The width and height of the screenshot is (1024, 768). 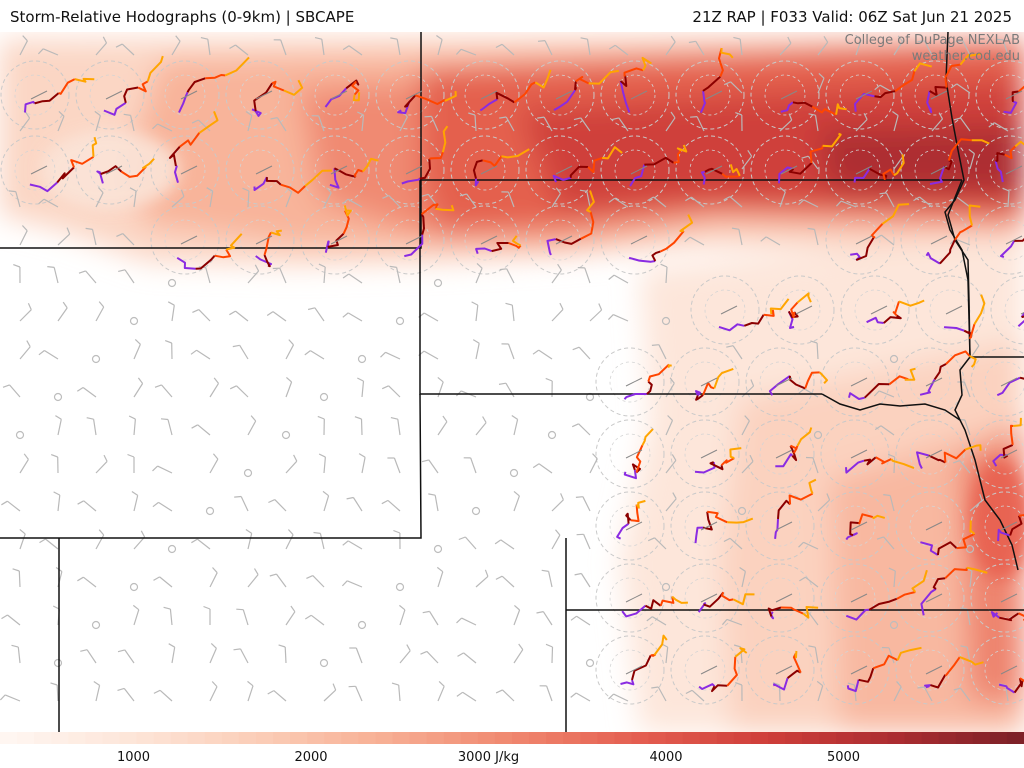 What do you see at coordinates (438, 283) in the screenshot?
I see `calm-wind-marker` at bounding box center [438, 283].